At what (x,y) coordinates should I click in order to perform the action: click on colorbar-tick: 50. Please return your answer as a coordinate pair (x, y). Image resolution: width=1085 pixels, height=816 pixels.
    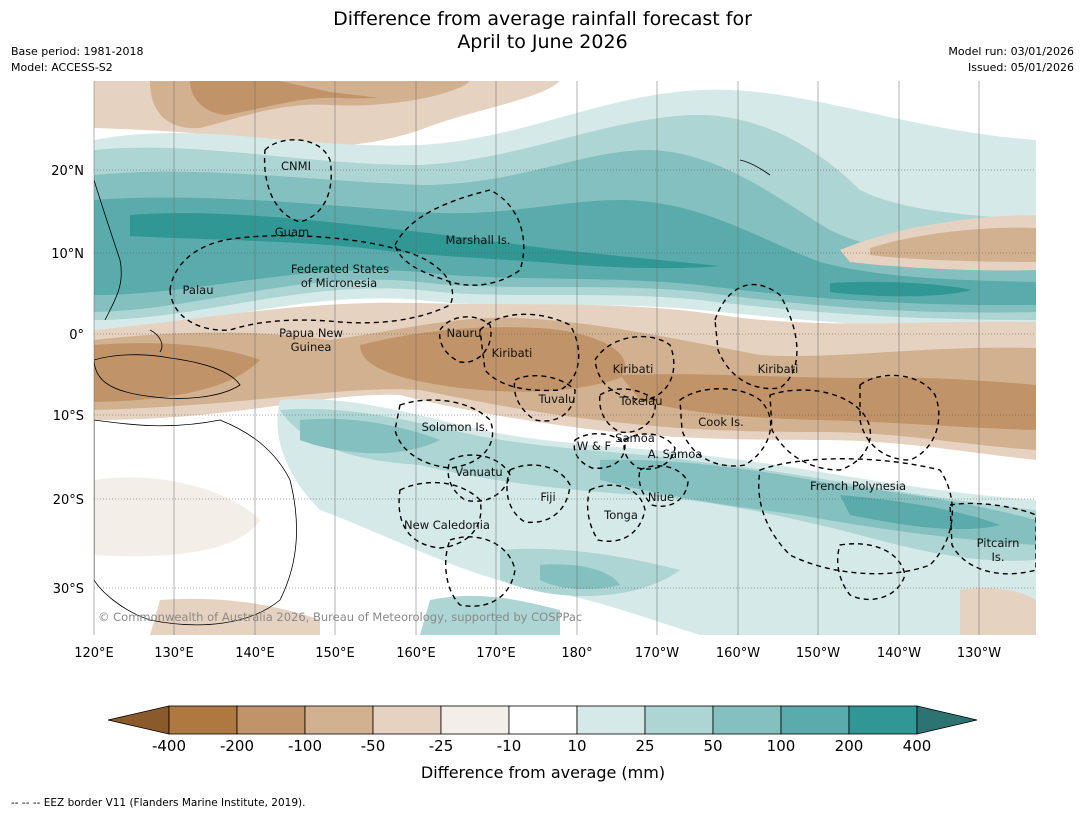
    Looking at the image, I should click on (712, 746).